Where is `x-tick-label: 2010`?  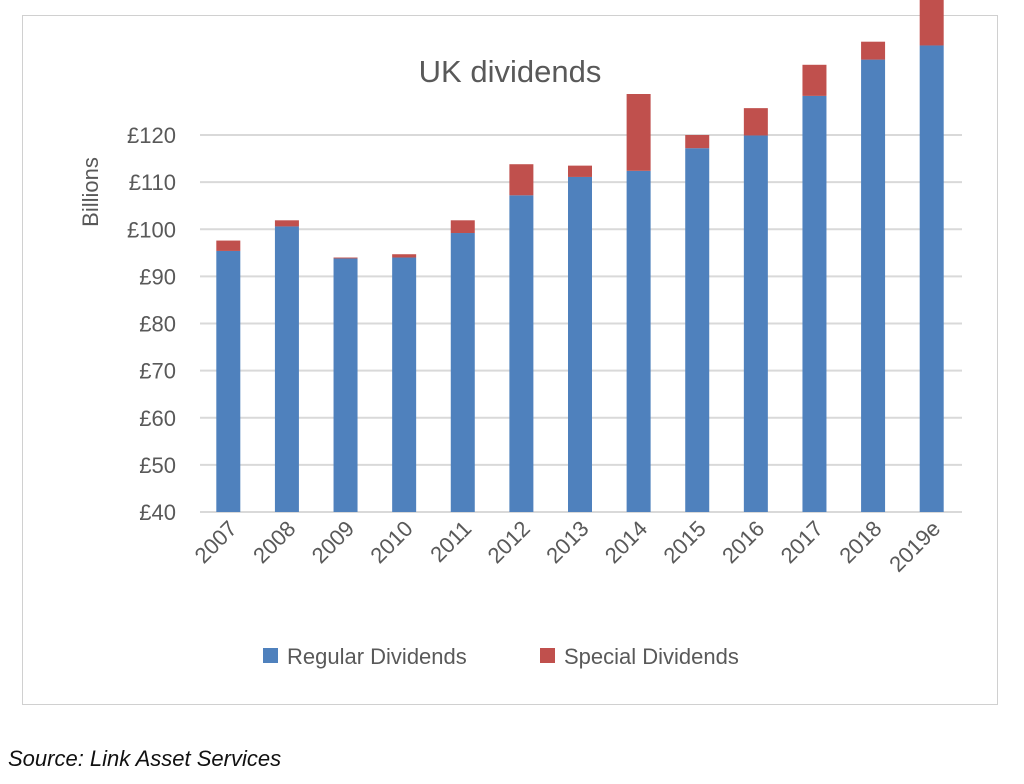 x-tick-label: 2010 is located at coordinates (391, 542).